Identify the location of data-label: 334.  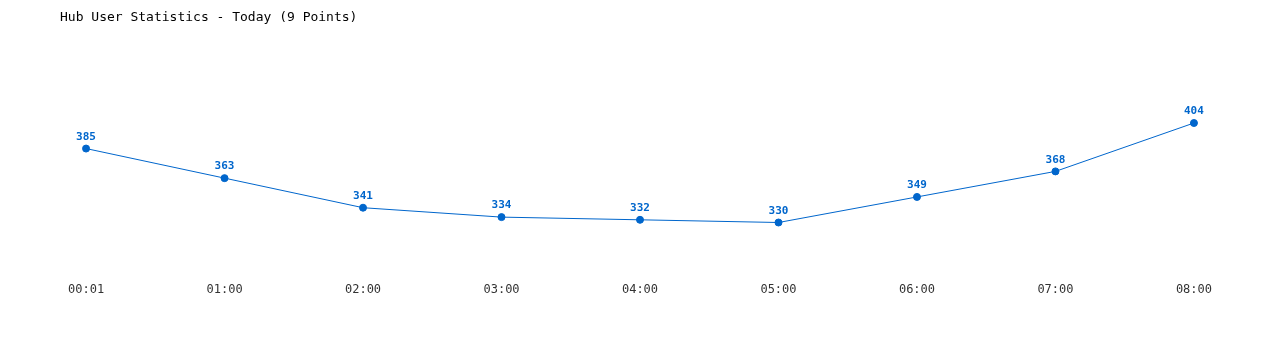
(501, 205).